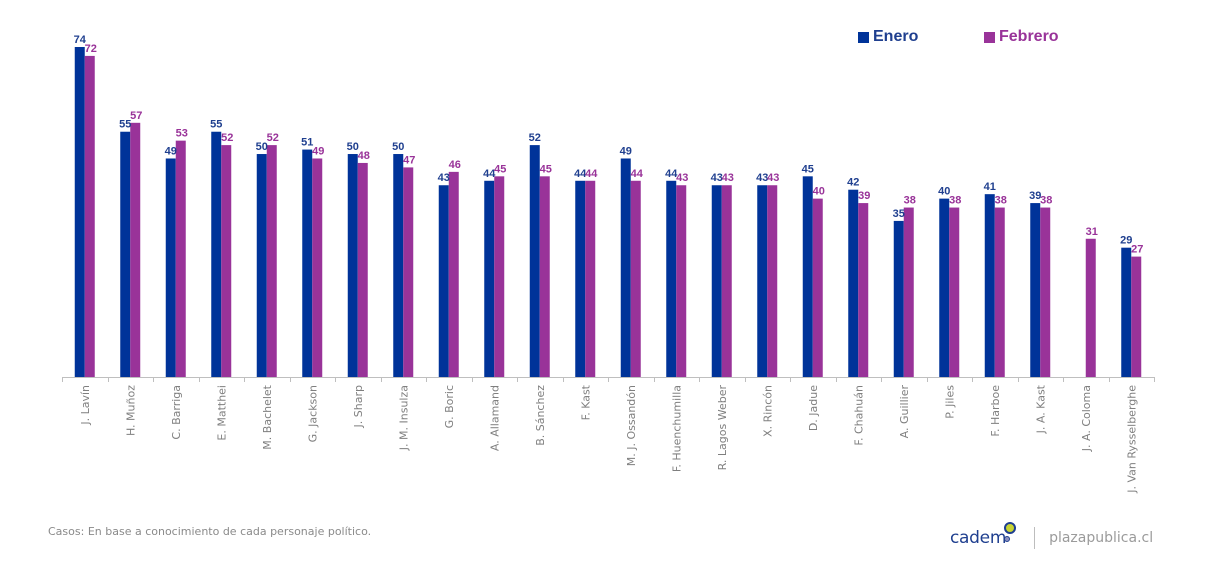 The height and width of the screenshot is (566, 1218). I want to click on x-tick-label: J. Van Rysselberghe, so click(1131, 439).